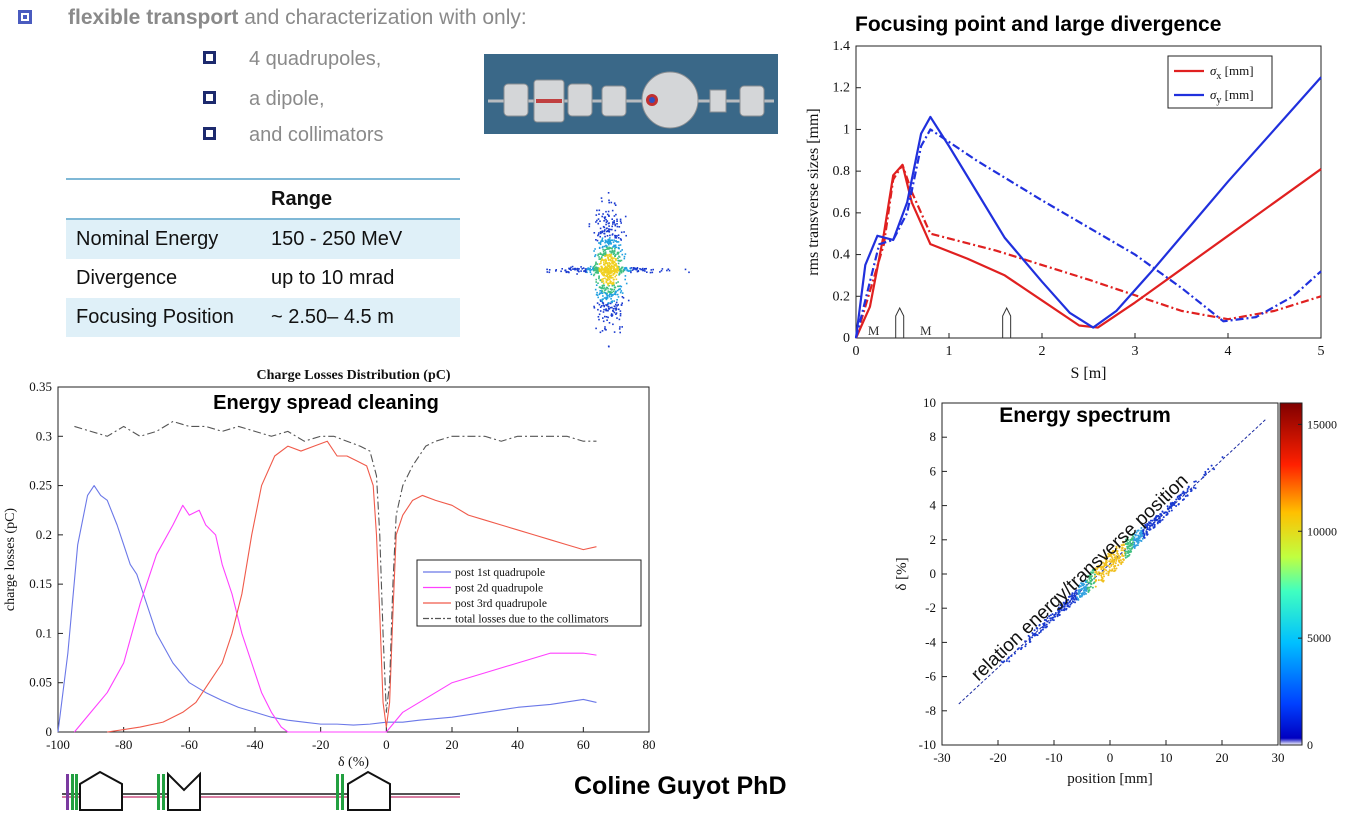  Describe the element at coordinates (123, 744) in the screenshot. I see `x-tick-label: -80` at that location.